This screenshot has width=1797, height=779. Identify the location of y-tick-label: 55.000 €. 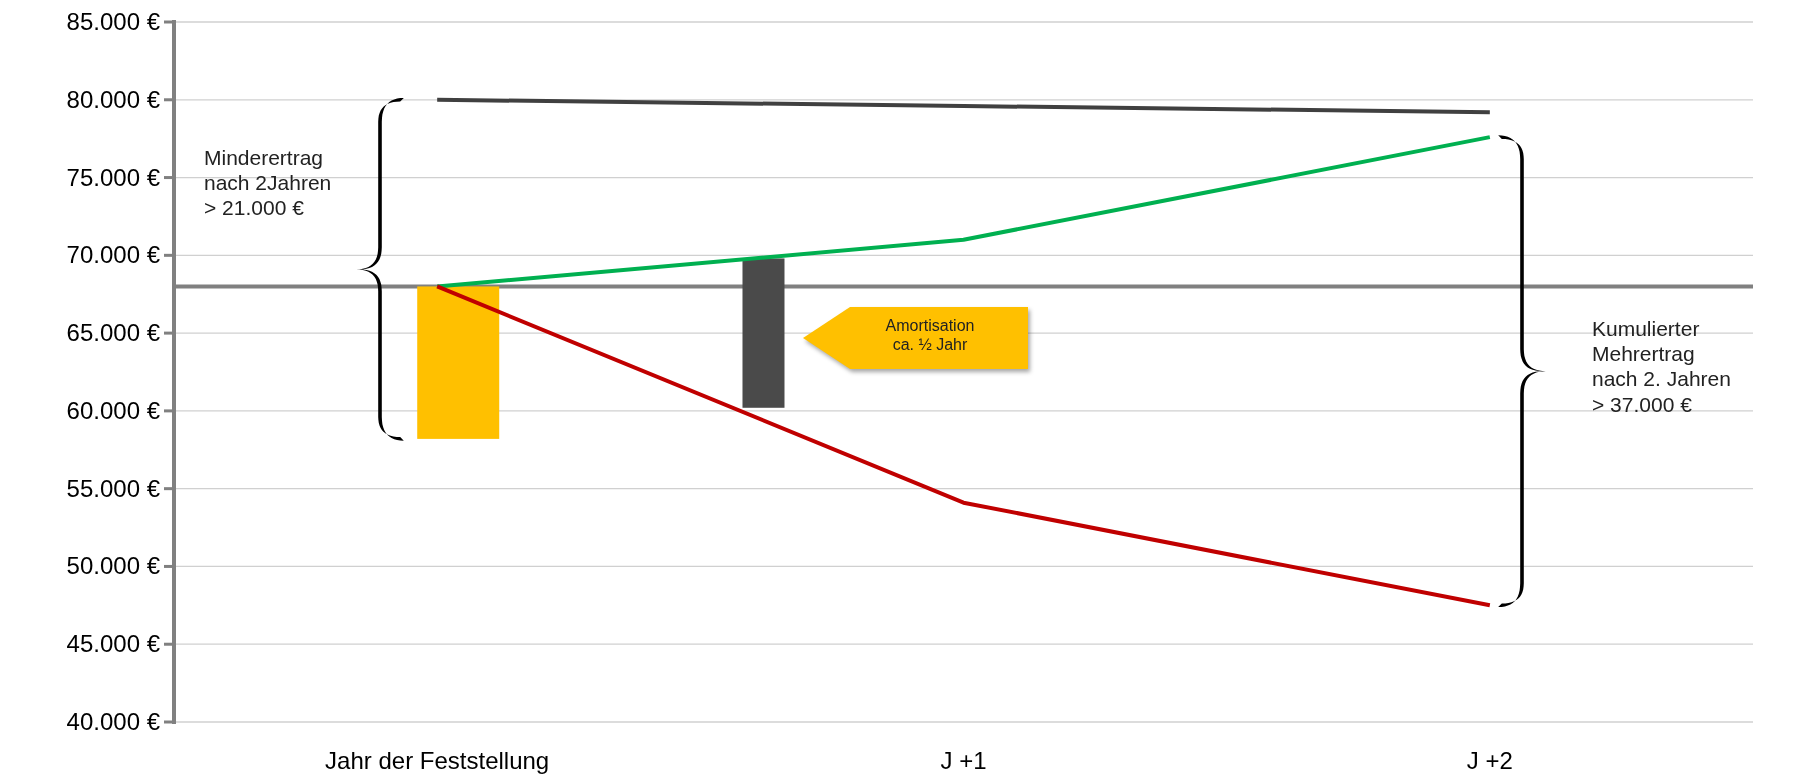
(113, 488).